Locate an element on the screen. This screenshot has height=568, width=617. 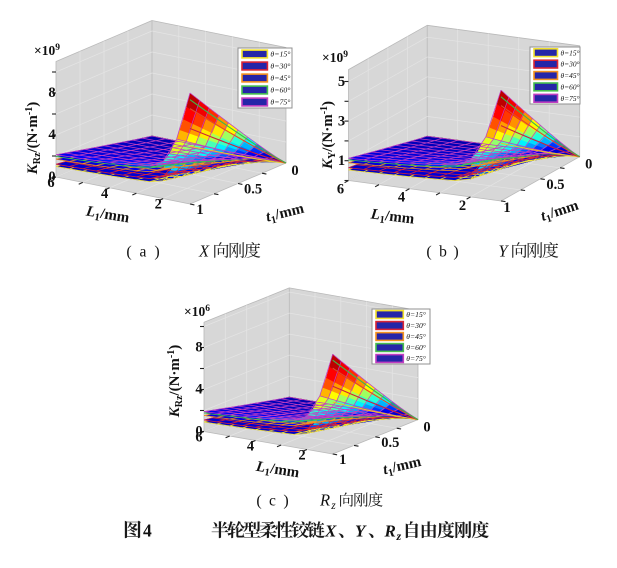
svg-text: ×106 is located at coordinates (197, 311).